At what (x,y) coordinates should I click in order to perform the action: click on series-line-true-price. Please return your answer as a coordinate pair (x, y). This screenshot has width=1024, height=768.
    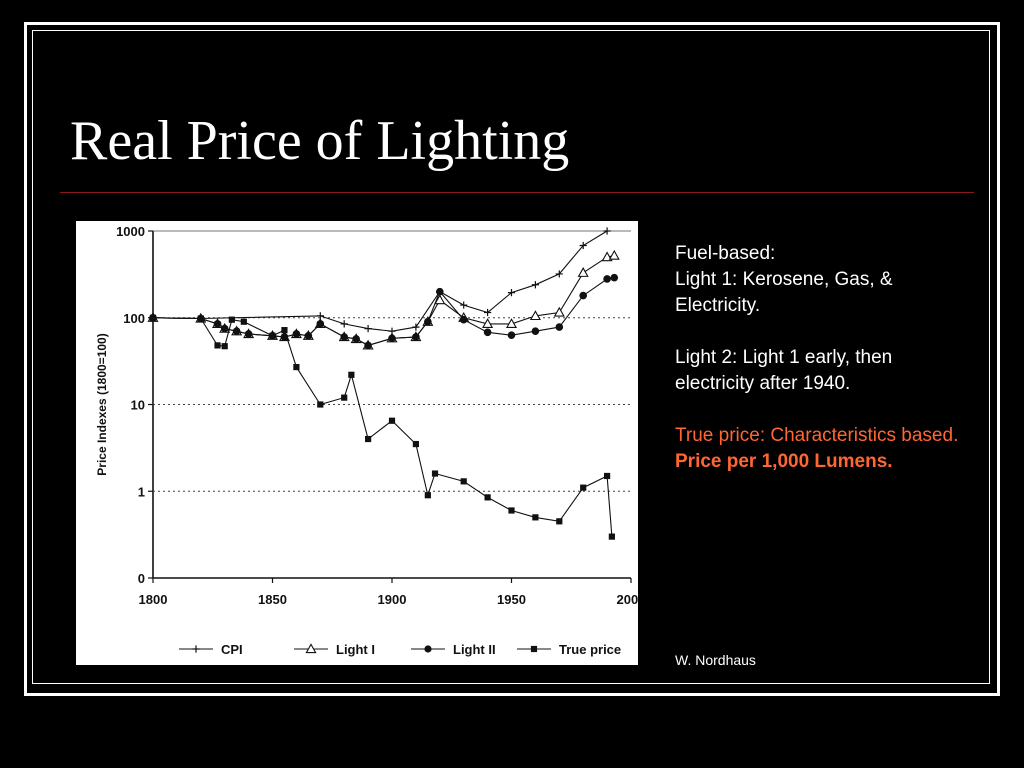
    Looking at the image, I should click on (382, 427).